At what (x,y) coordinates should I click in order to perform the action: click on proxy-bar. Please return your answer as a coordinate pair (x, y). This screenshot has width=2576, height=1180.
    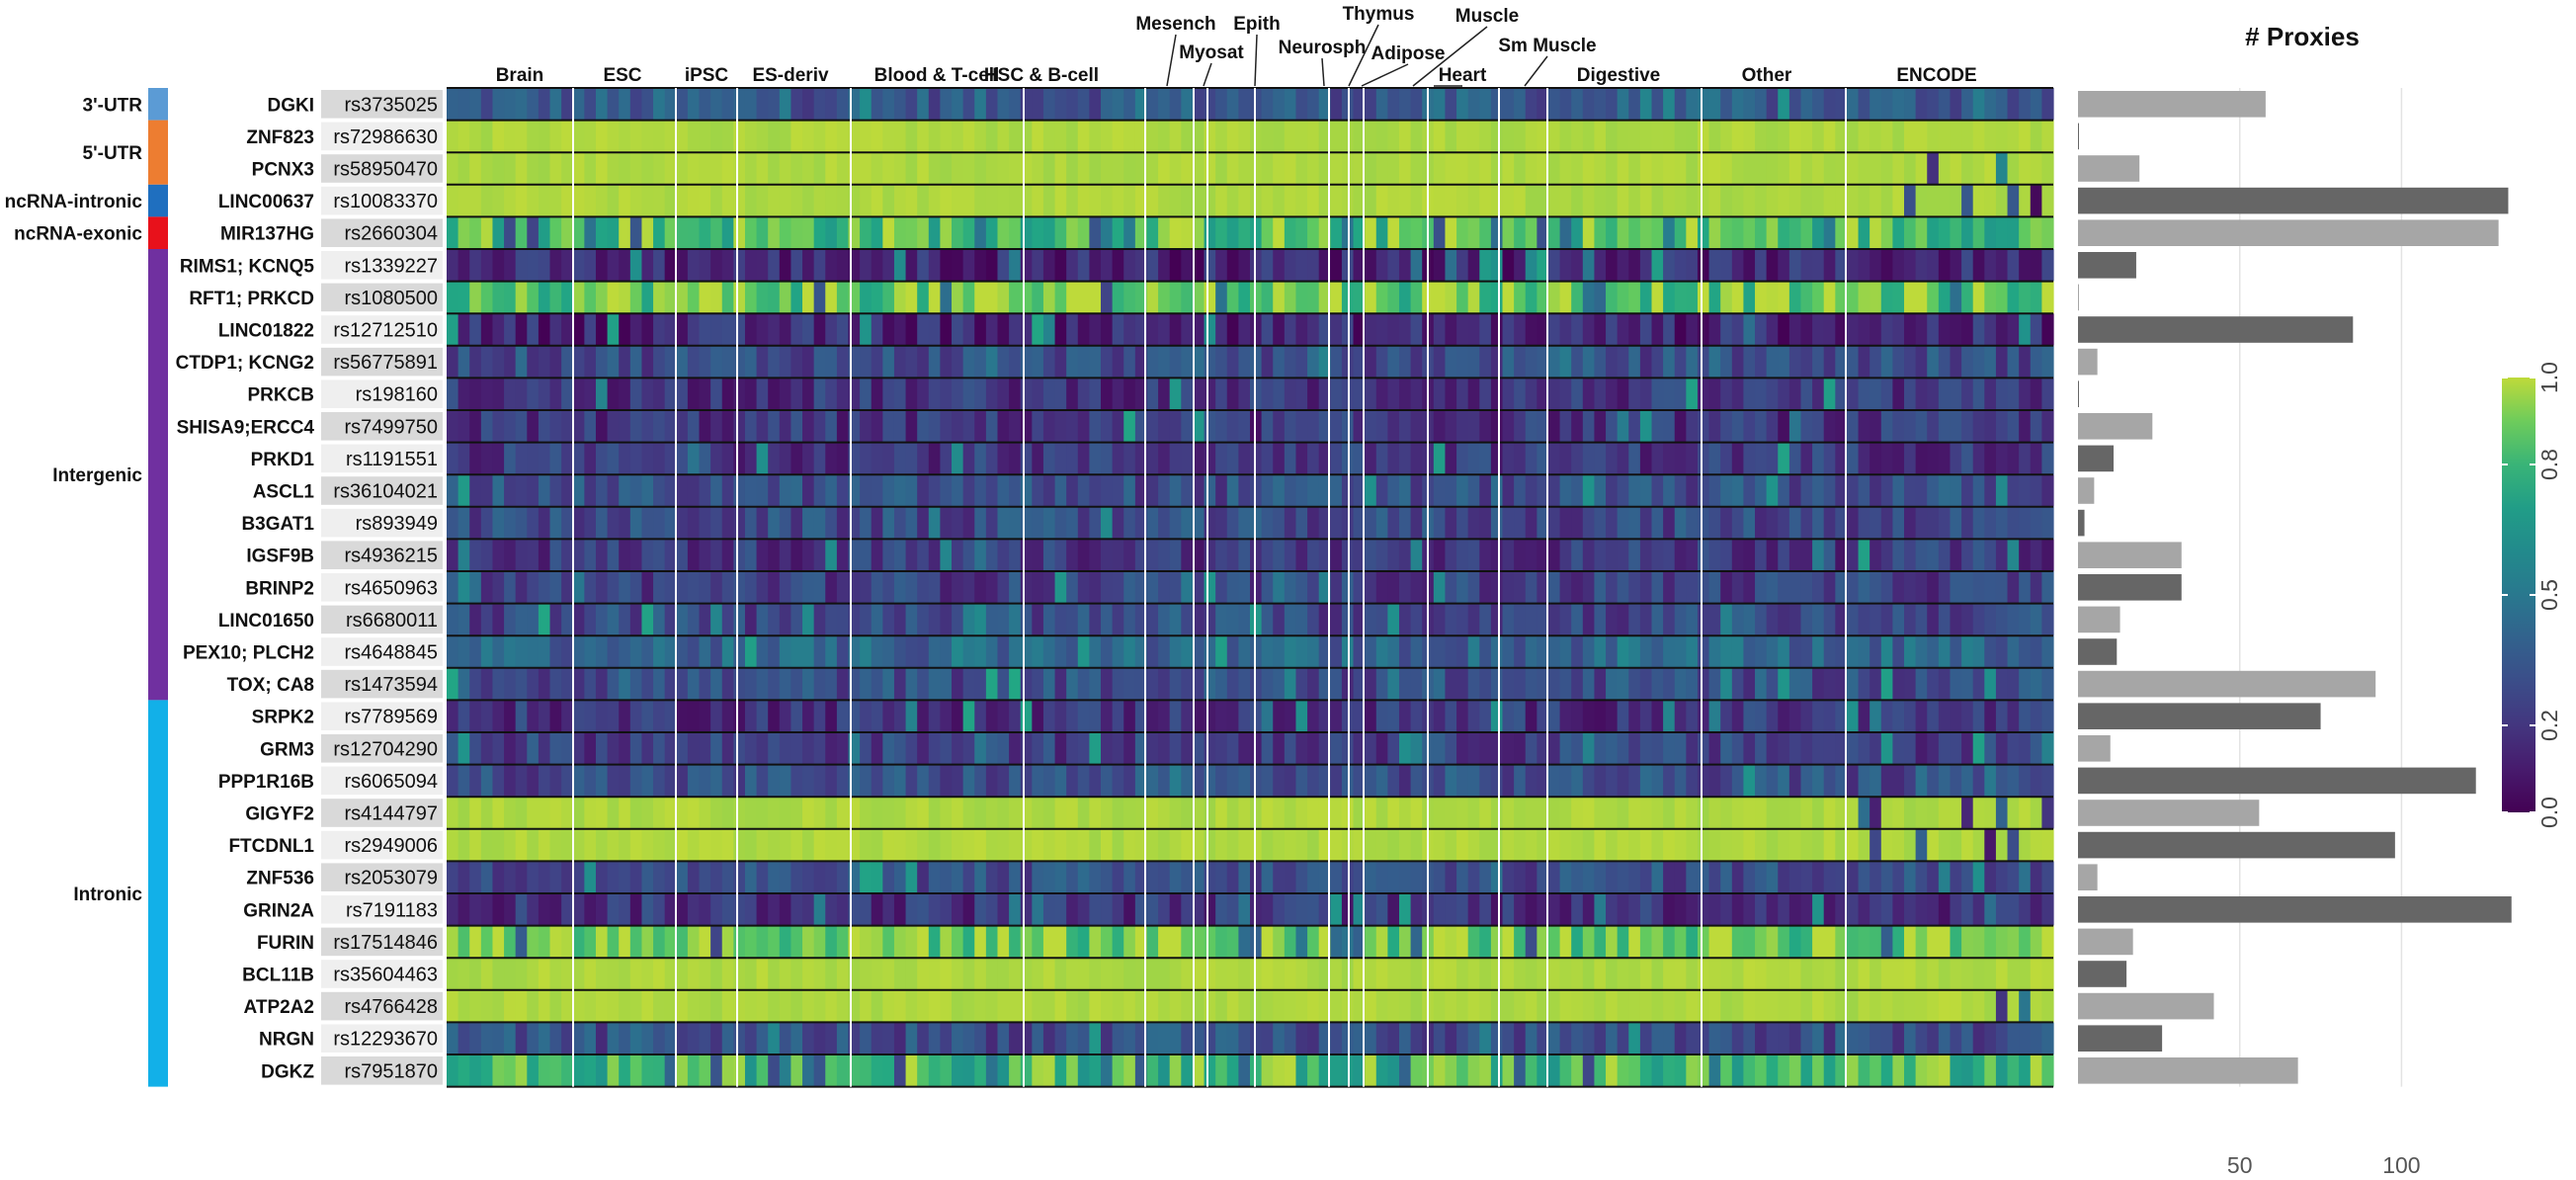
    Looking at the image, I should click on (2277, 781).